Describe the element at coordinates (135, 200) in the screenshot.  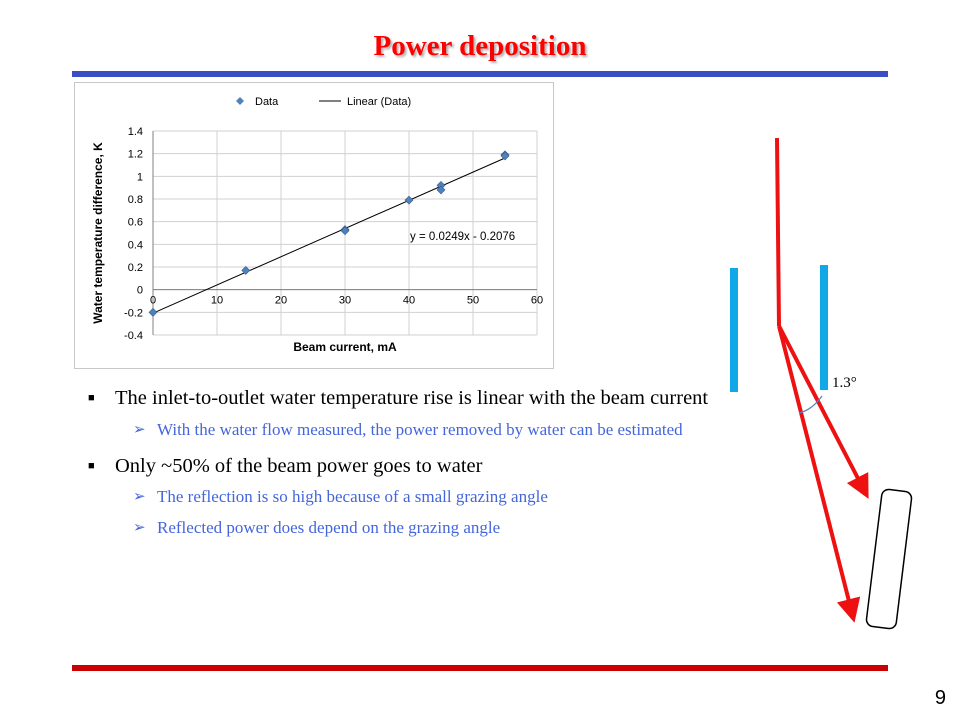
I see `y-tick-label: 0.8` at that location.